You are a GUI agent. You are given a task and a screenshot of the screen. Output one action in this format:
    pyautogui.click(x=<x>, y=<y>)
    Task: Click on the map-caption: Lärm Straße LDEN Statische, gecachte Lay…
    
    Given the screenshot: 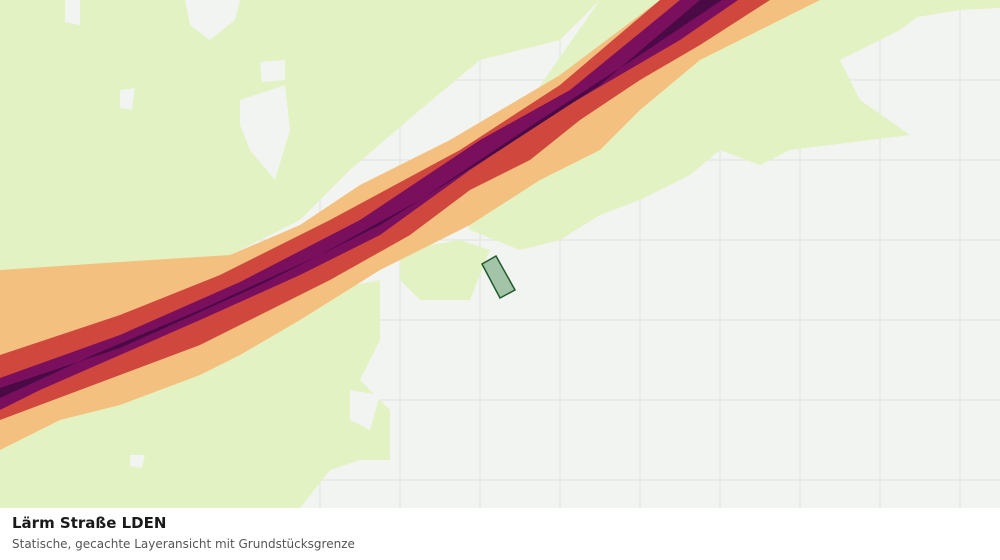 What is the action you would take?
    pyautogui.click(x=500, y=534)
    